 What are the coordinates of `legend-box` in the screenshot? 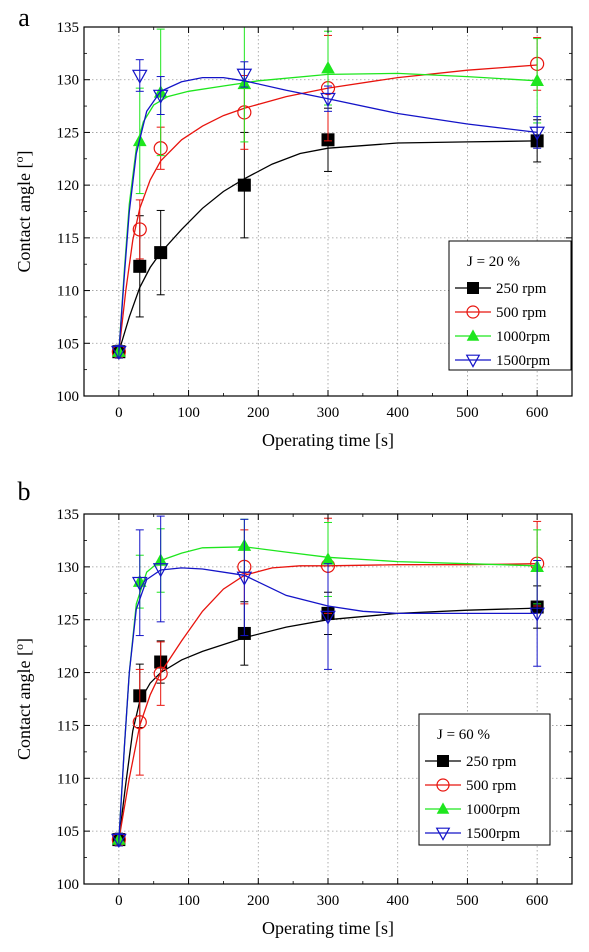 It's located at (510, 305).